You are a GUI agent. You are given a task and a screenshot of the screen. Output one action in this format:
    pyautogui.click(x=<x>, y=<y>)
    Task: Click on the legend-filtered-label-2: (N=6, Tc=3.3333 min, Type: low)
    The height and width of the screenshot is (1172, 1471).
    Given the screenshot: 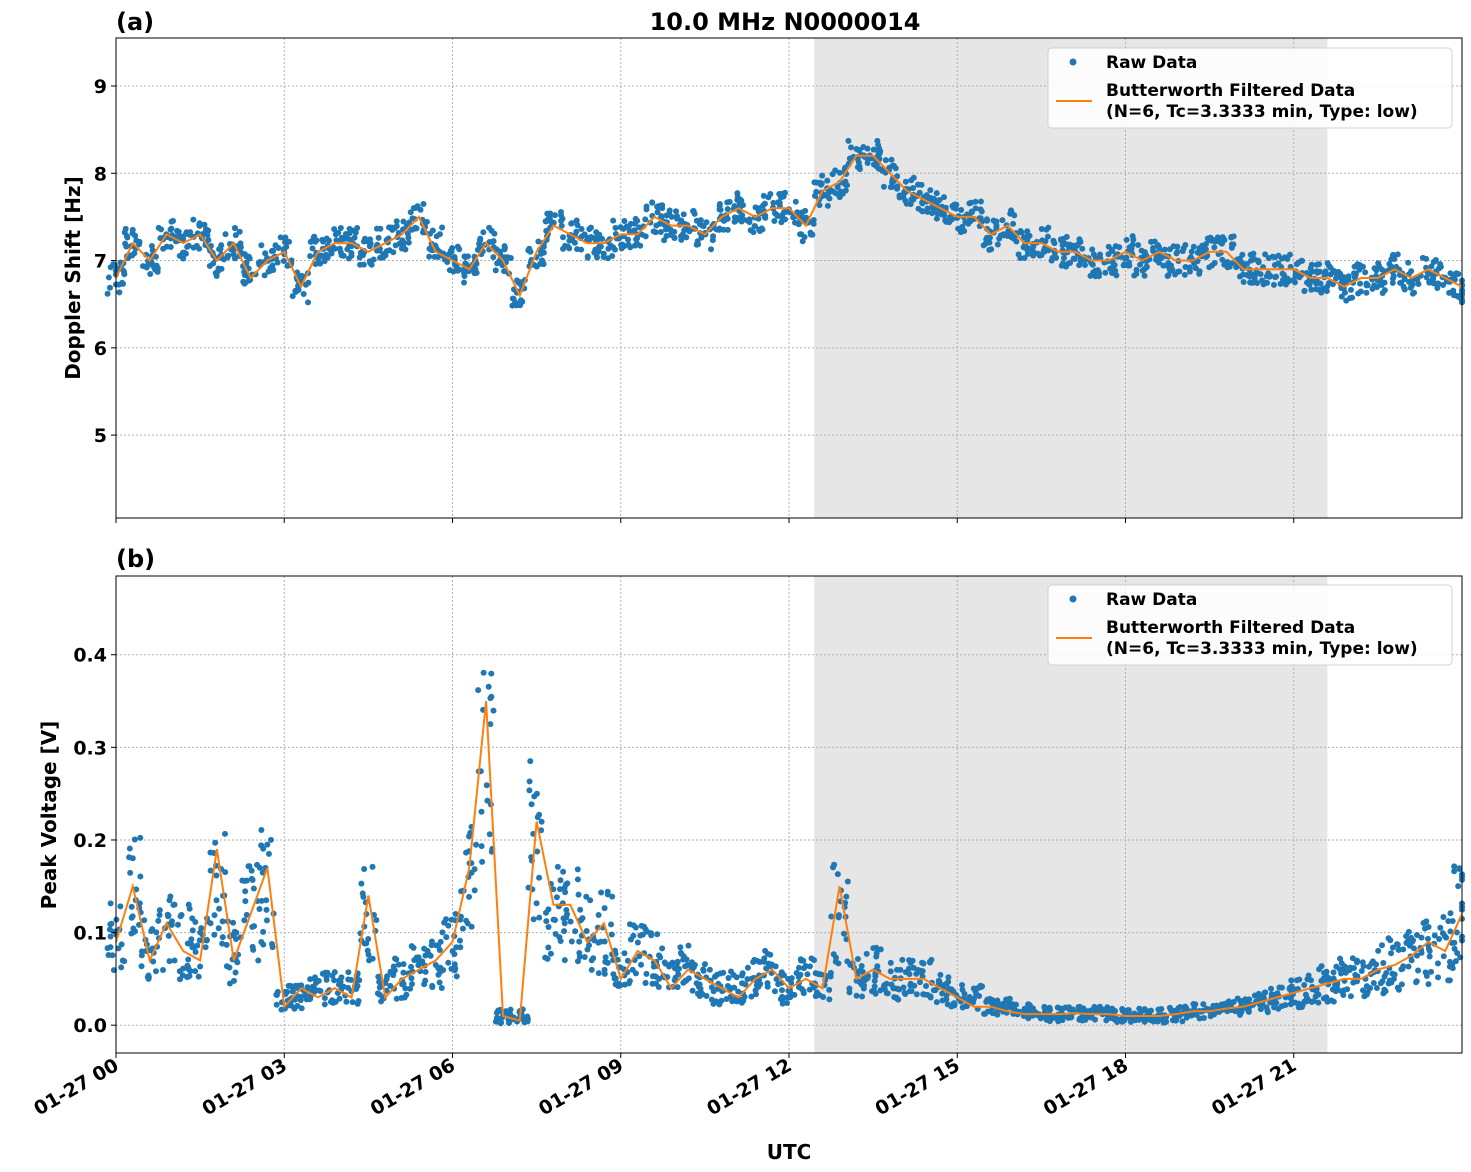 What is the action you would take?
    pyautogui.click(x=1262, y=112)
    